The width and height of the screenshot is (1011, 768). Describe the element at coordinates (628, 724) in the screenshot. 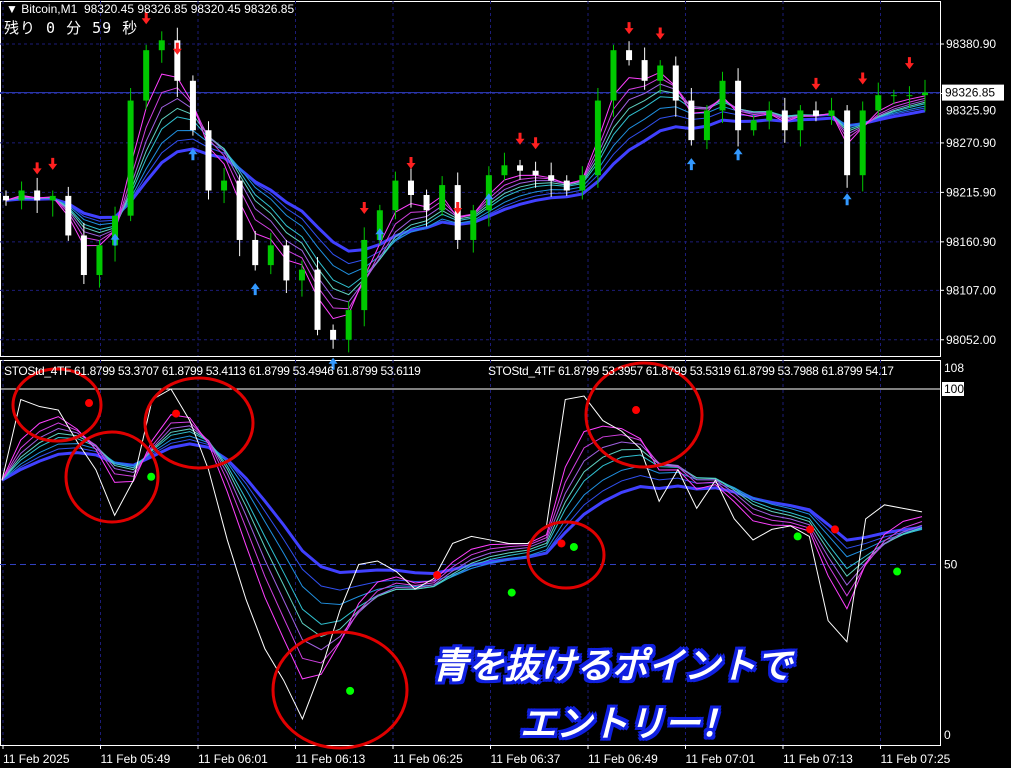

I see `annotation-line-2: エントリー！` at that location.